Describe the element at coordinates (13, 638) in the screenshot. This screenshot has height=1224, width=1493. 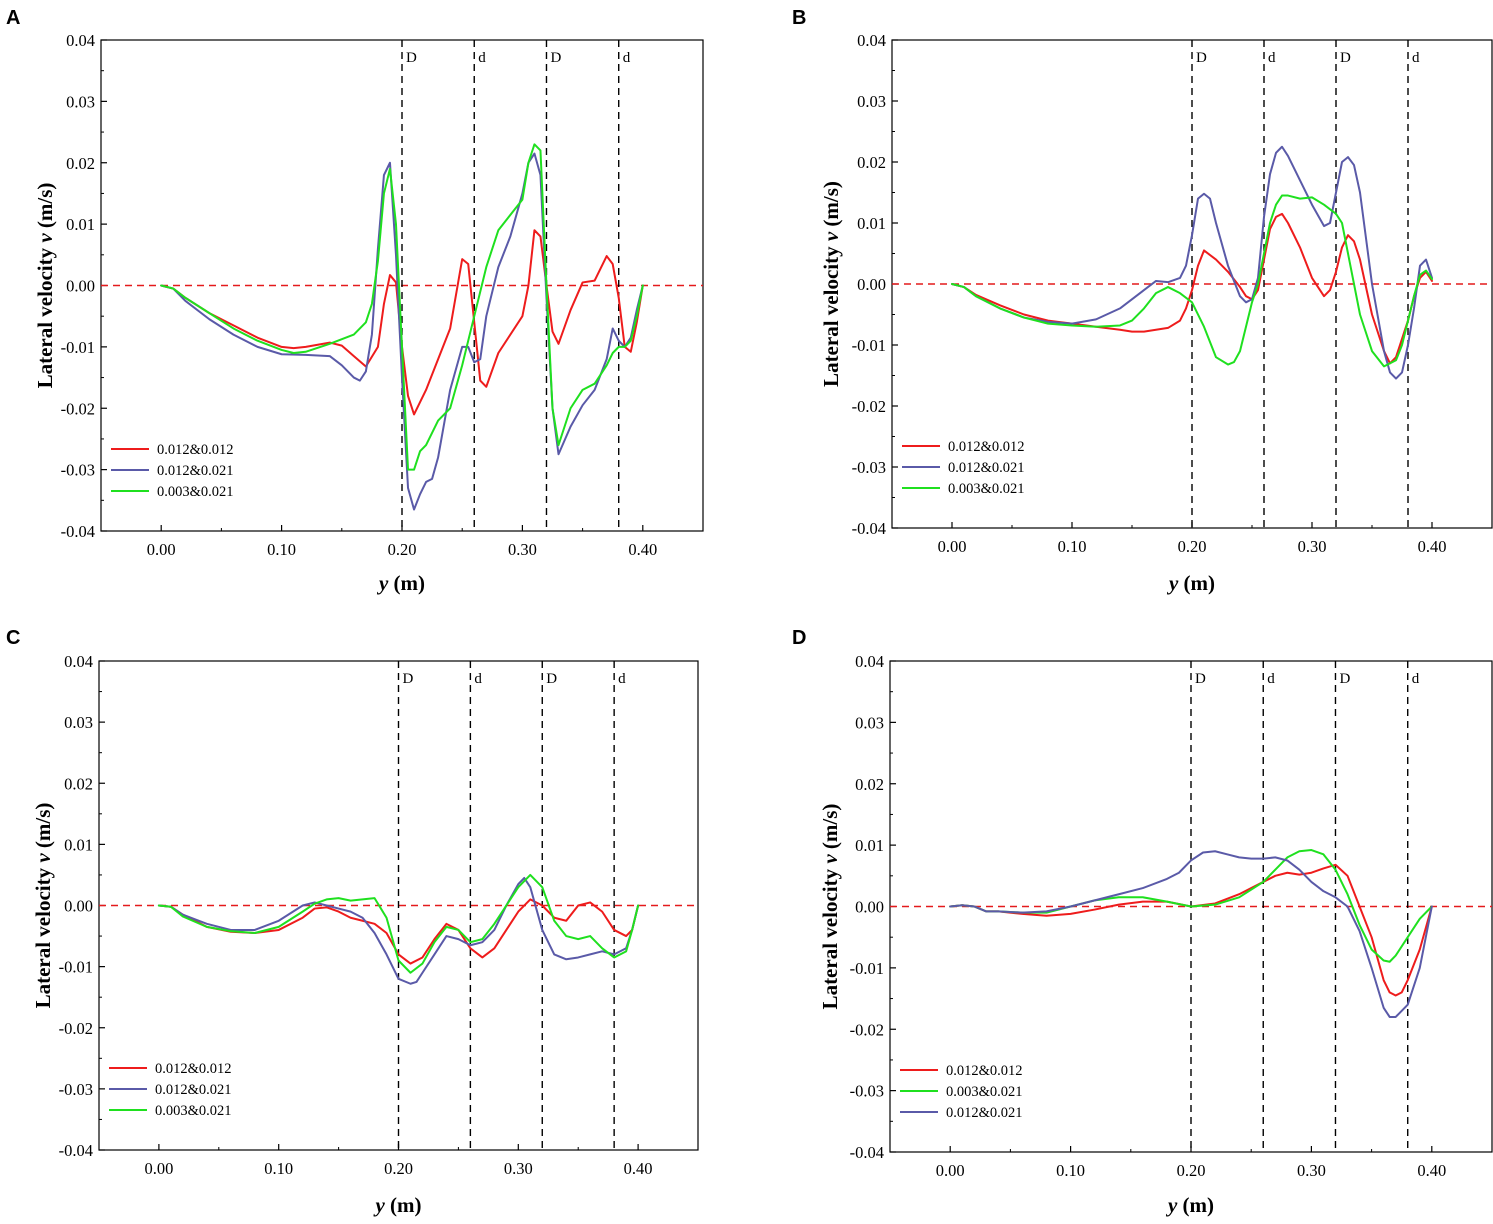
I see `panel-letter: C` at that location.